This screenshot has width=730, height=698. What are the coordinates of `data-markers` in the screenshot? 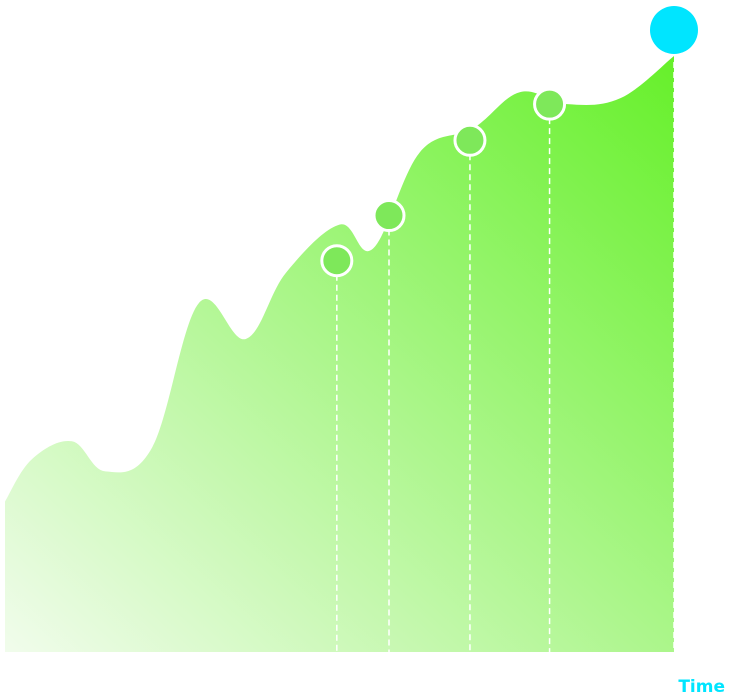 It's located at (443, 182).